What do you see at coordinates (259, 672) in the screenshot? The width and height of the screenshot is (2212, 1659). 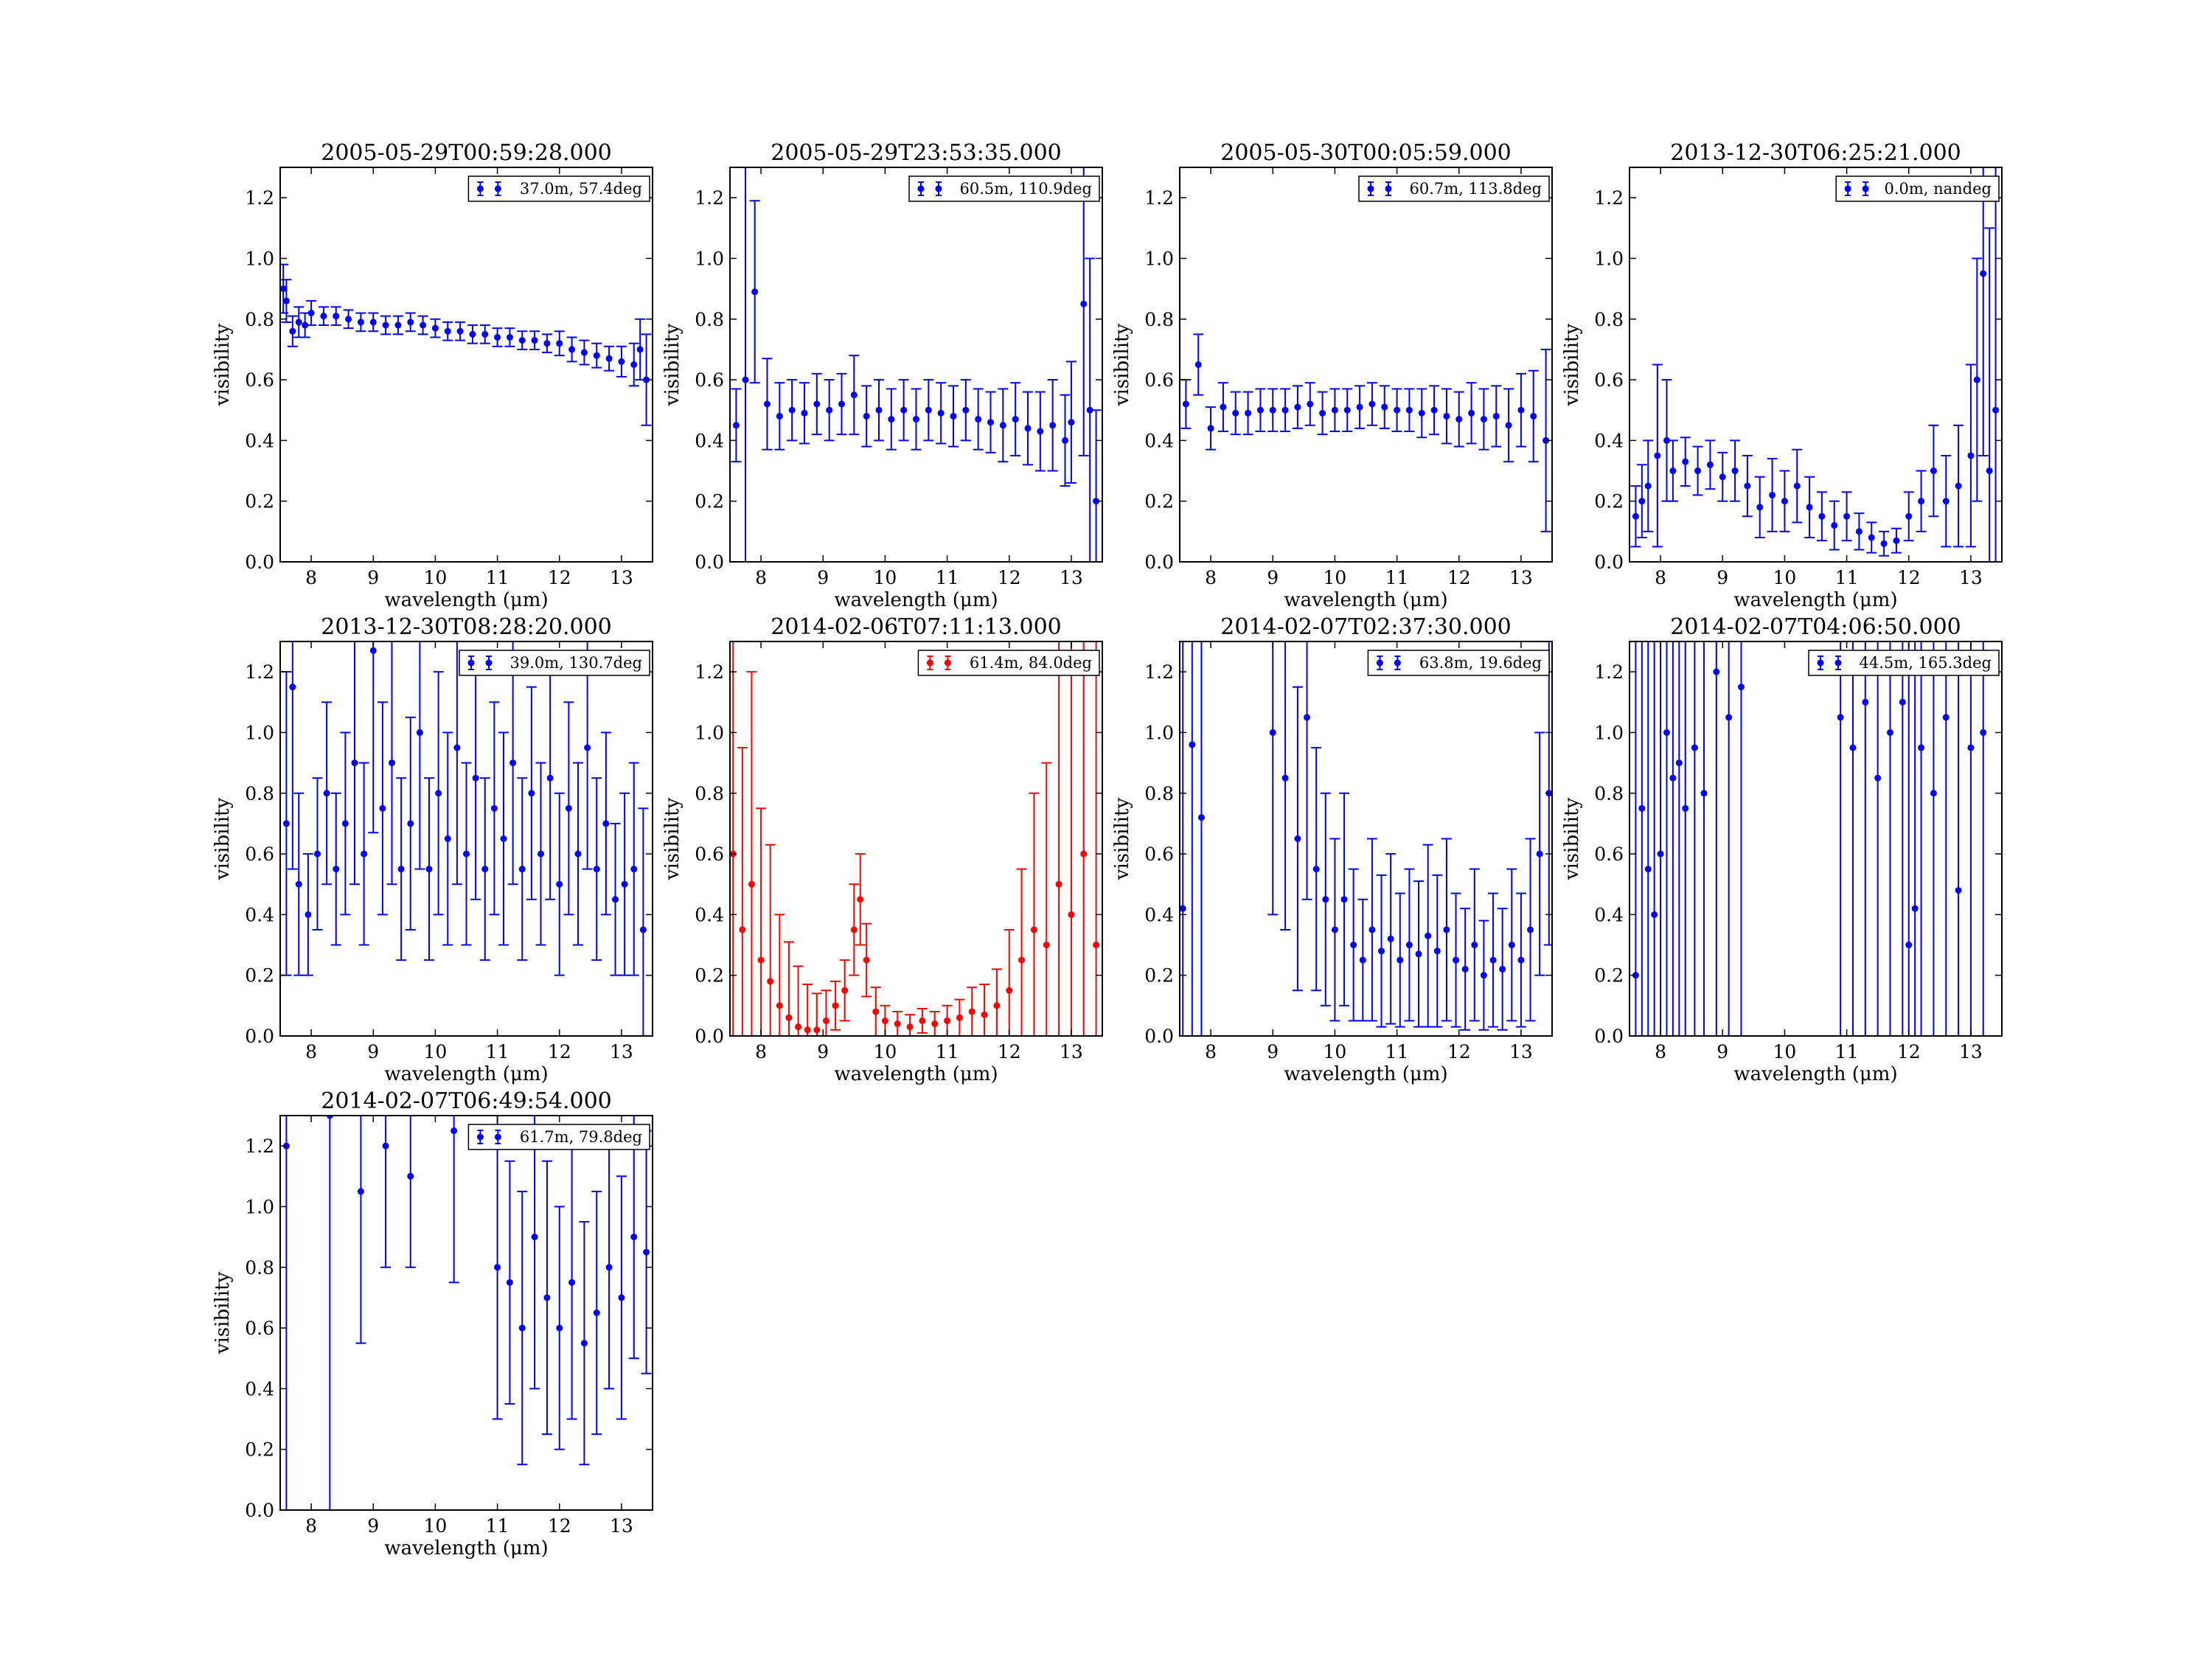 I see `y-tick-label: 1.2` at bounding box center [259, 672].